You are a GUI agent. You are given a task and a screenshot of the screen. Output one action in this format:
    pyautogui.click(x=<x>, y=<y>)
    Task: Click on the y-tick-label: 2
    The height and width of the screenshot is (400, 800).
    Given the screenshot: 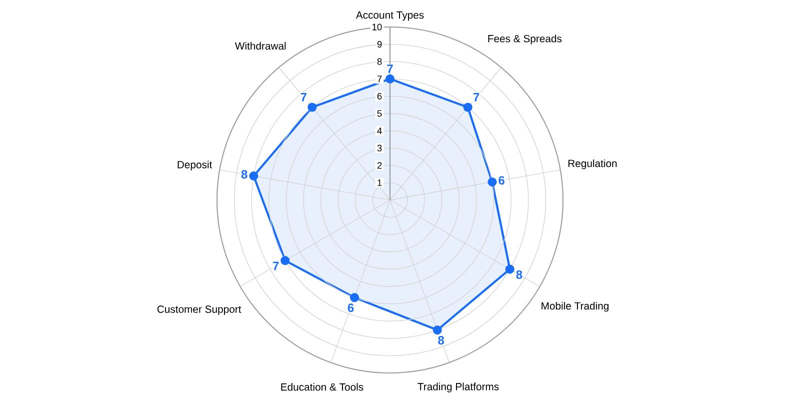 What is the action you would take?
    pyautogui.click(x=379, y=165)
    